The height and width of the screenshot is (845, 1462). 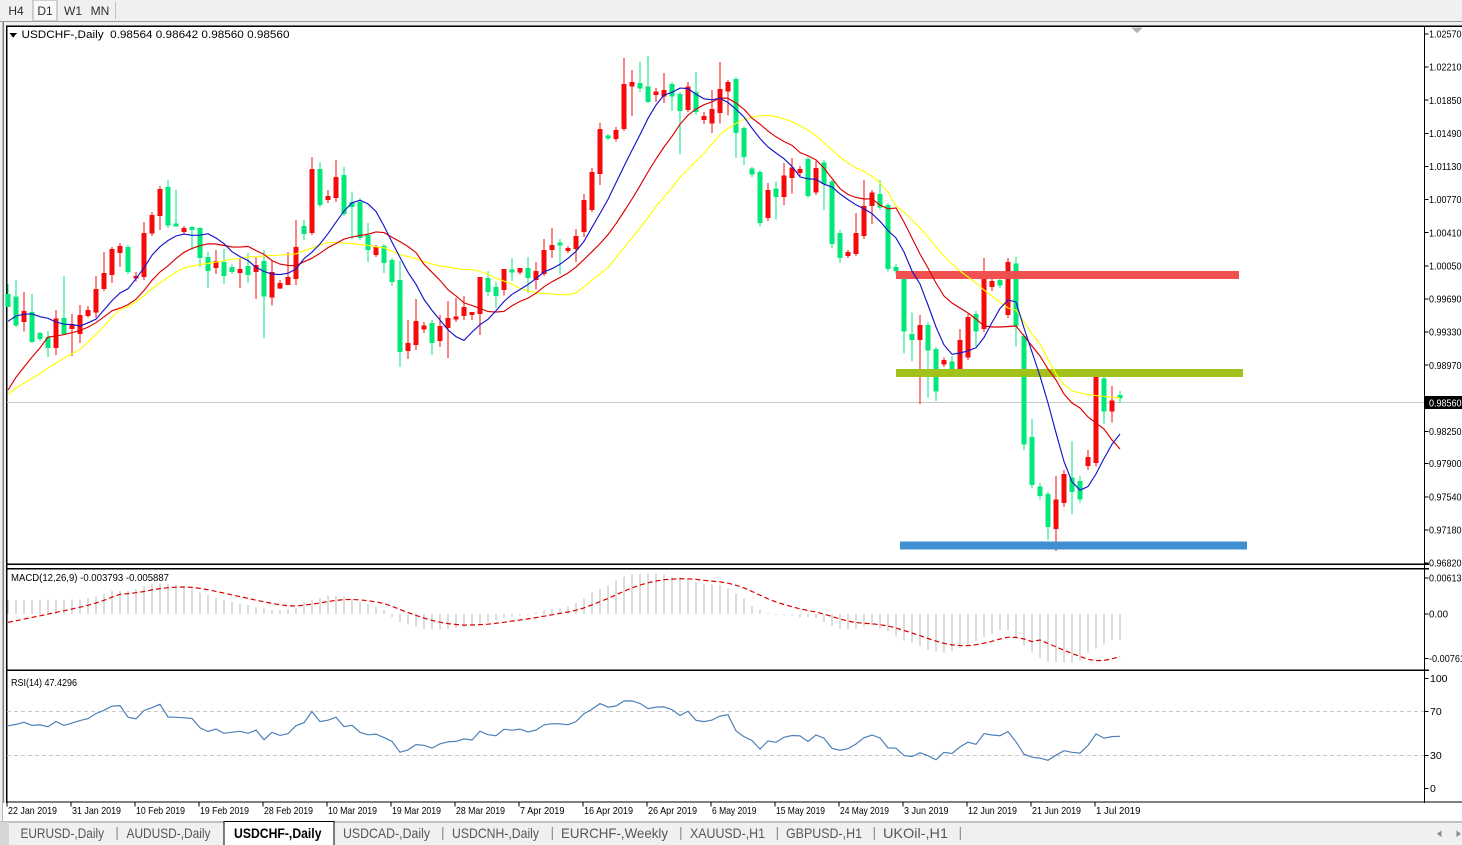 I want to click on svg-text: 19 Mar 2019, so click(x=416, y=811).